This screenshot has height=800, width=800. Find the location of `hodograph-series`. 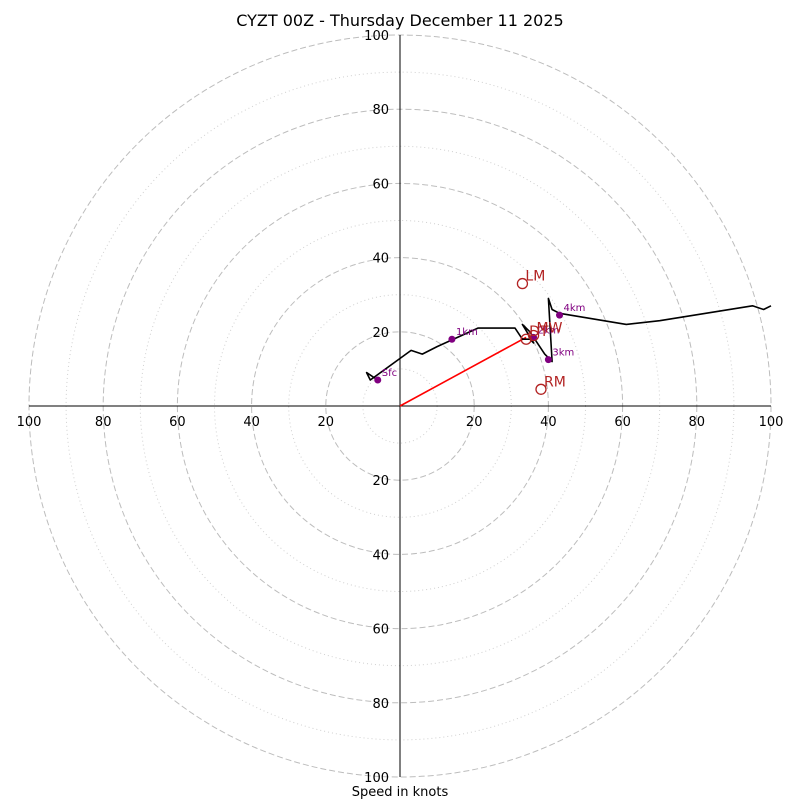

hodograph-series is located at coordinates (568, 352).